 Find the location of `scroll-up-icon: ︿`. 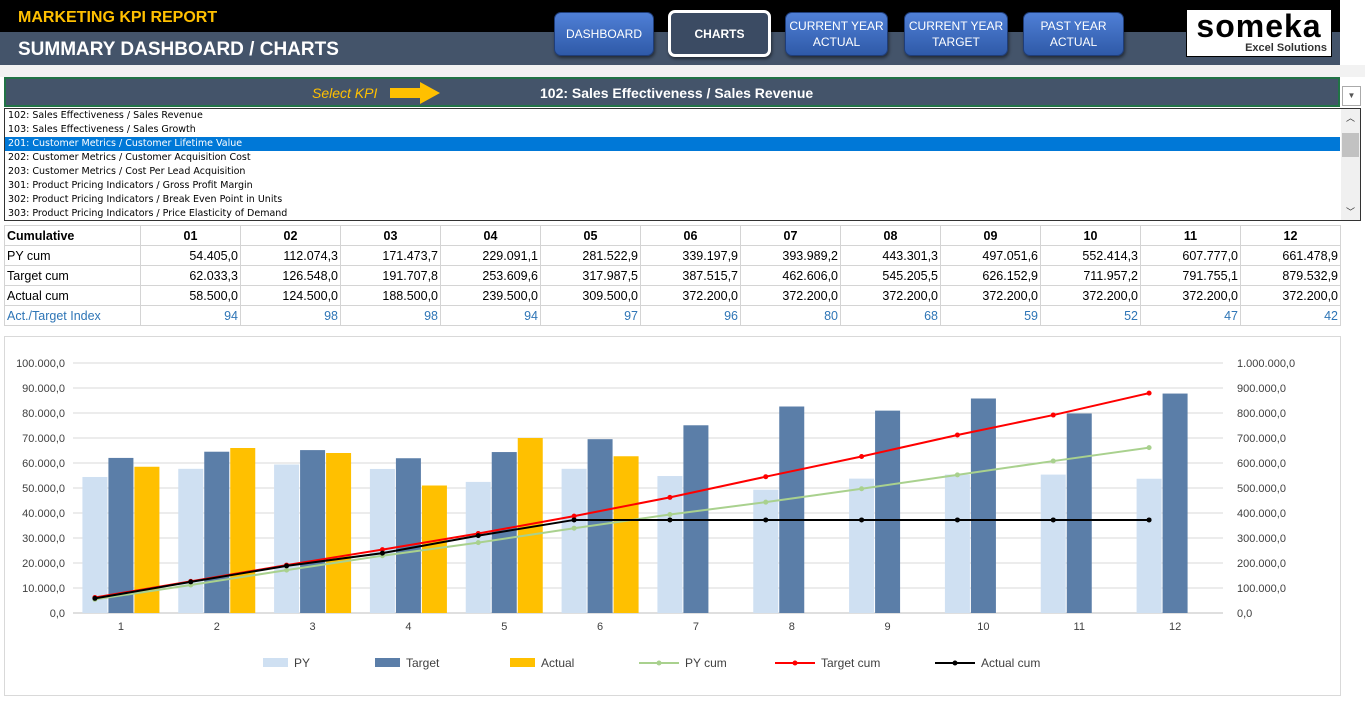

scroll-up-icon: ︿ is located at coordinates (1350, 118).